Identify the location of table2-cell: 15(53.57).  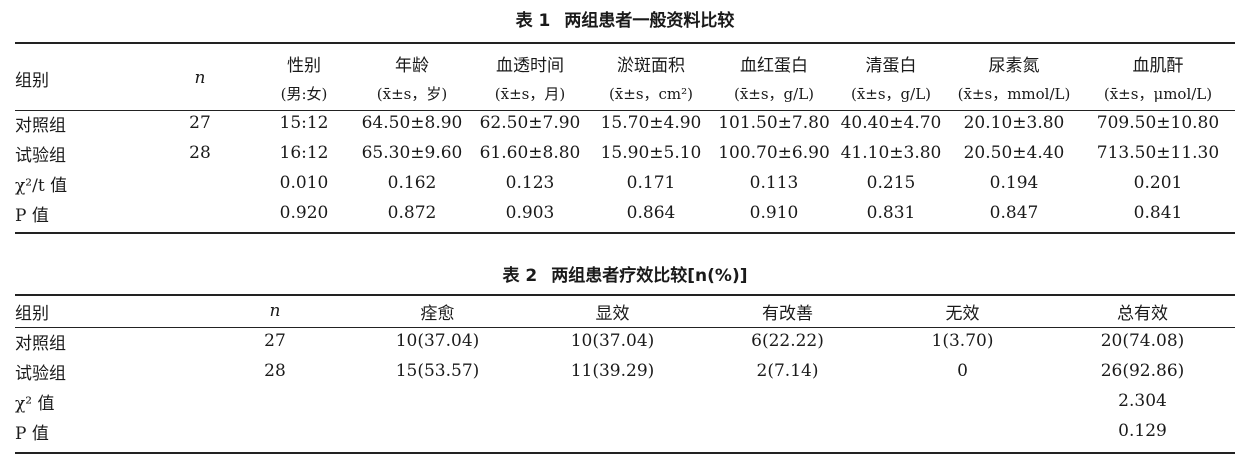
(437, 371).